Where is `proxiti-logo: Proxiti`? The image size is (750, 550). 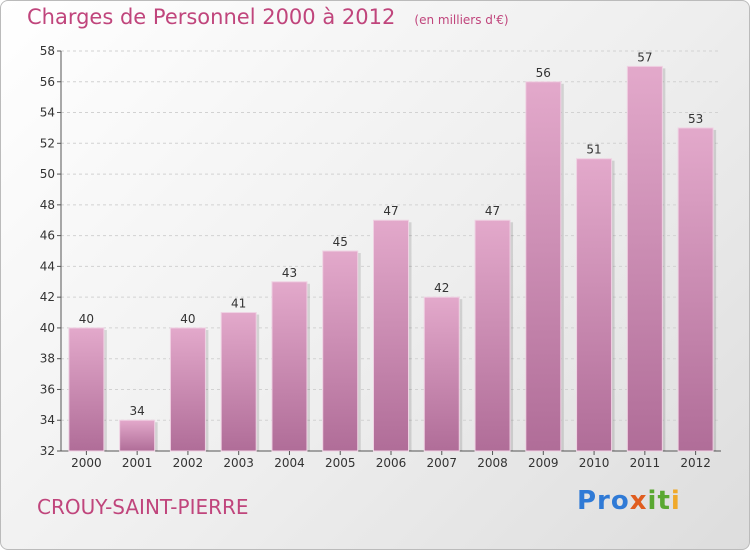 proxiti-logo: Proxiti is located at coordinates (629, 501).